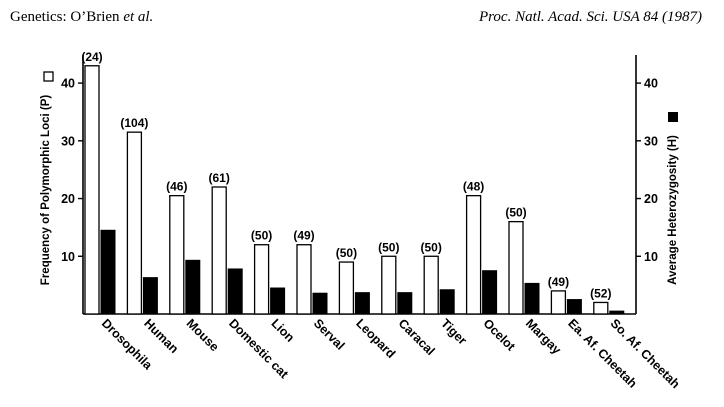 The height and width of the screenshot is (407, 724). I want to click on category-label: Tiger, so click(453, 331).